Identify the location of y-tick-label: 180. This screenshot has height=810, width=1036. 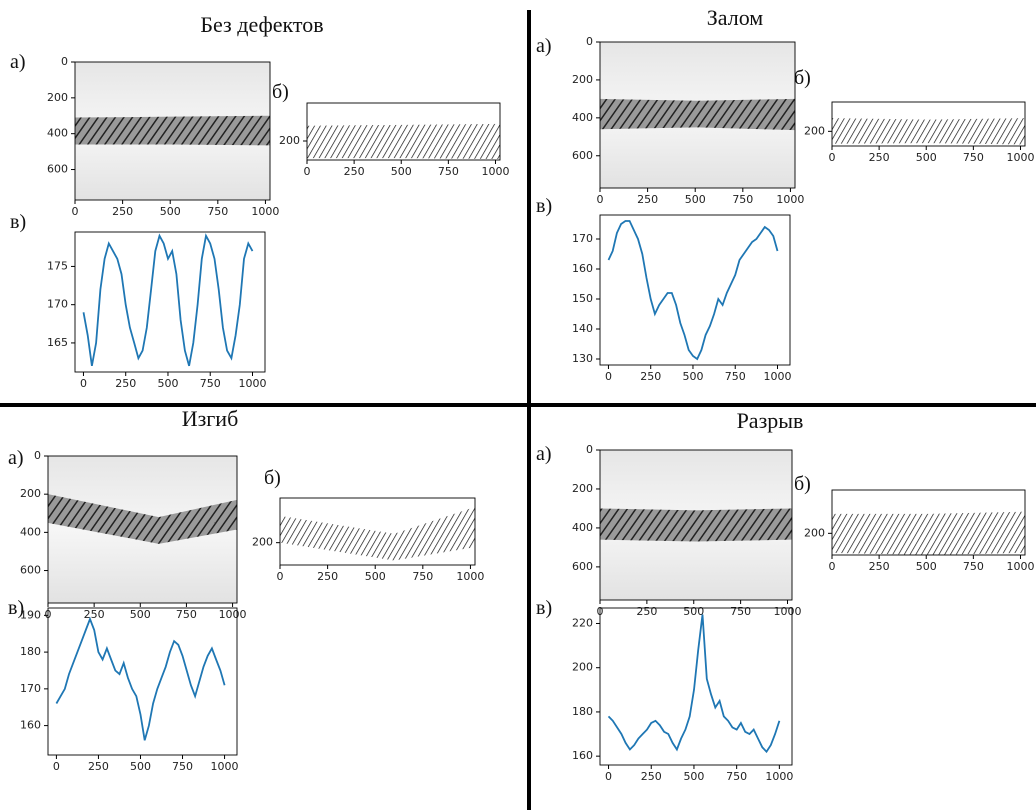
(30, 651).